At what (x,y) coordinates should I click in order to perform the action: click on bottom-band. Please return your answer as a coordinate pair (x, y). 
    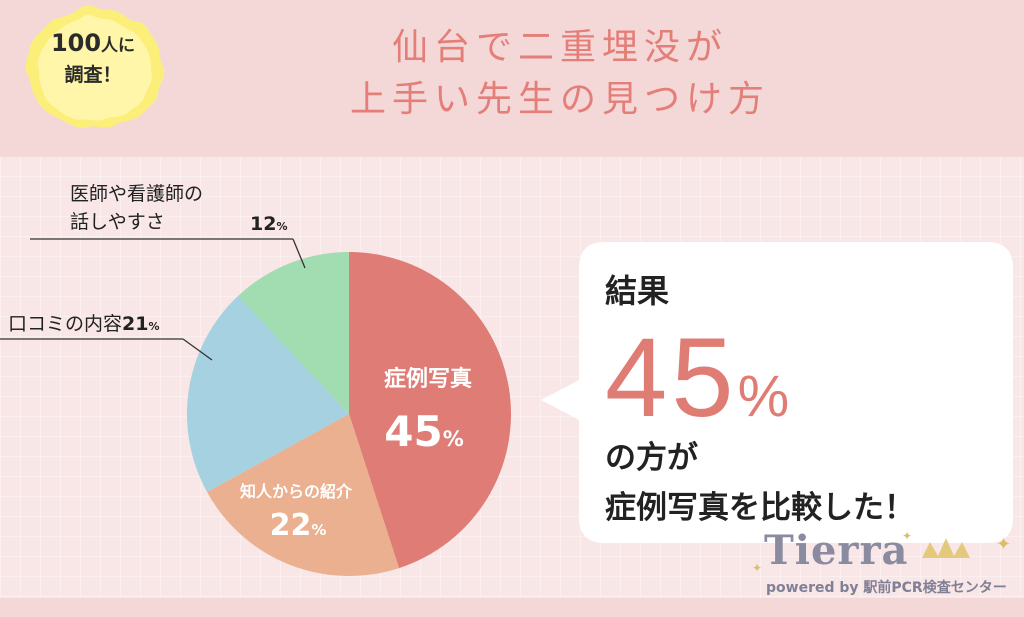
    Looking at the image, I should click on (512, 607).